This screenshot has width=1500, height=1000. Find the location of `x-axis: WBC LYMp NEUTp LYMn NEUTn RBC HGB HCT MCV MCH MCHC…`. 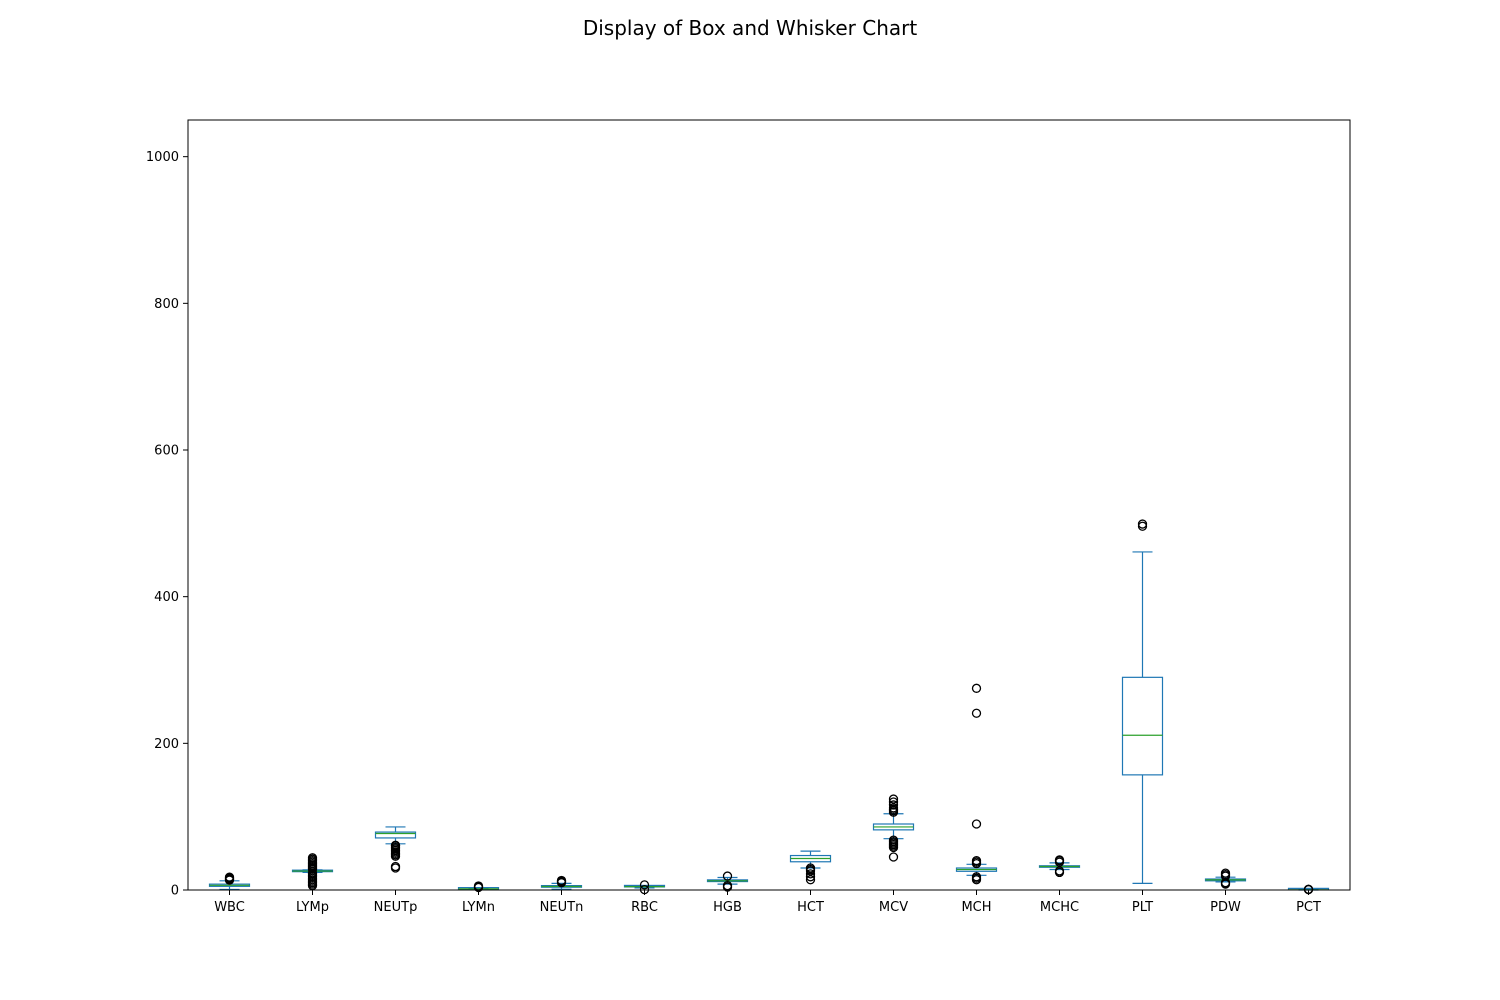

x-axis: WBC LYMp NEUTp LYMn NEUTn RBC HGB HCT MCV MCH MCHC… is located at coordinates (767, 902).